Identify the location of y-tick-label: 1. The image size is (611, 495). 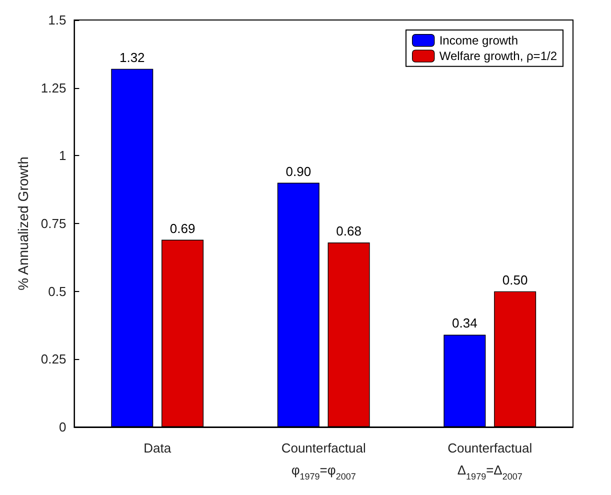
(62, 156).